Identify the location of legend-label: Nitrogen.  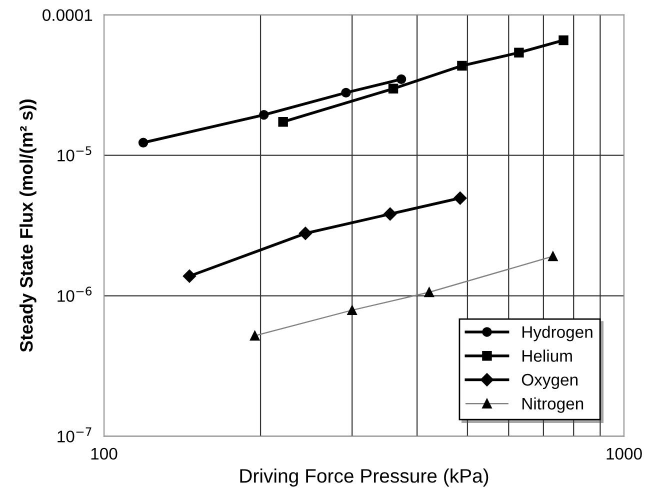
(553, 405).